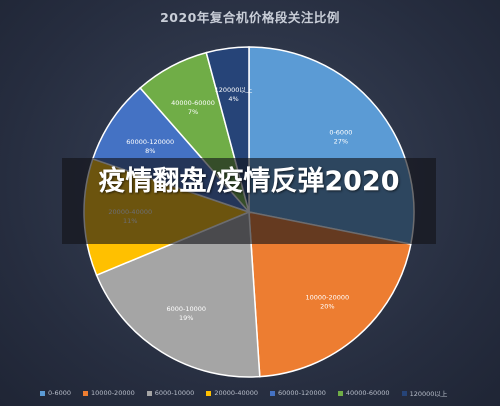 Image resolution: width=500 pixels, height=406 pixels. What do you see at coordinates (367, 393) in the screenshot?
I see `legend-label: 40000-60000` at bounding box center [367, 393].